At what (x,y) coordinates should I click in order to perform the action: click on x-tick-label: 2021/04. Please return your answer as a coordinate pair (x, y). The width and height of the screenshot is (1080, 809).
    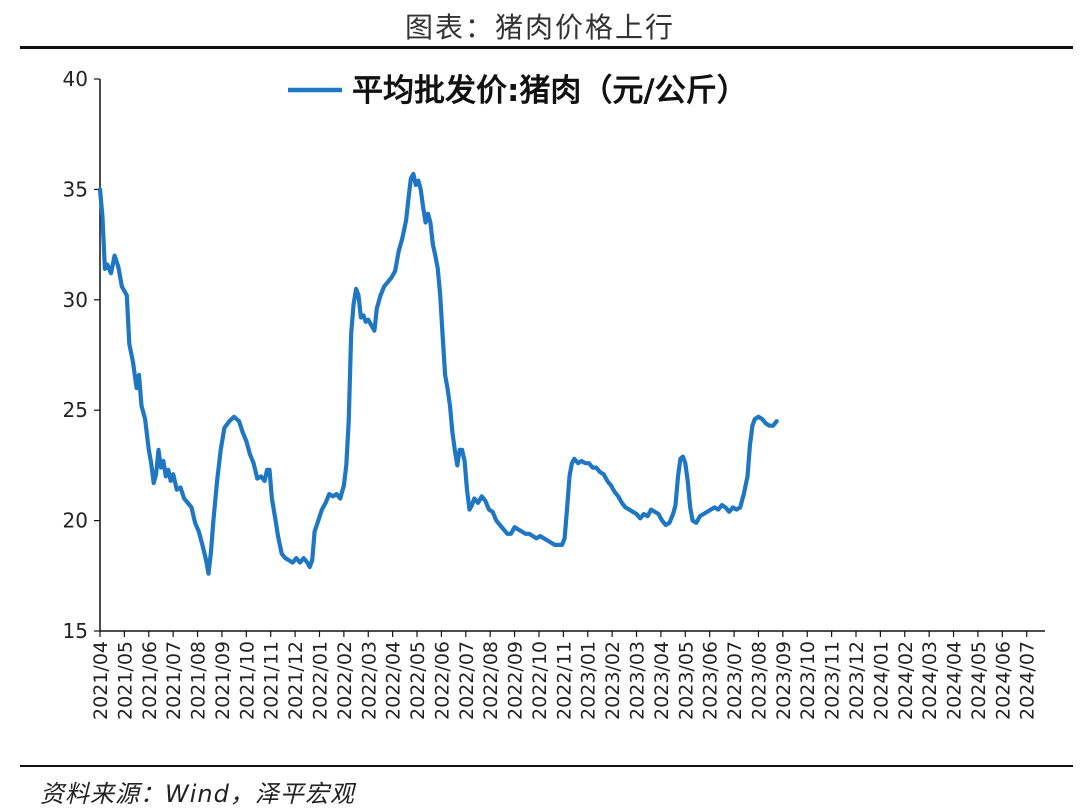
    Looking at the image, I should click on (101, 680).